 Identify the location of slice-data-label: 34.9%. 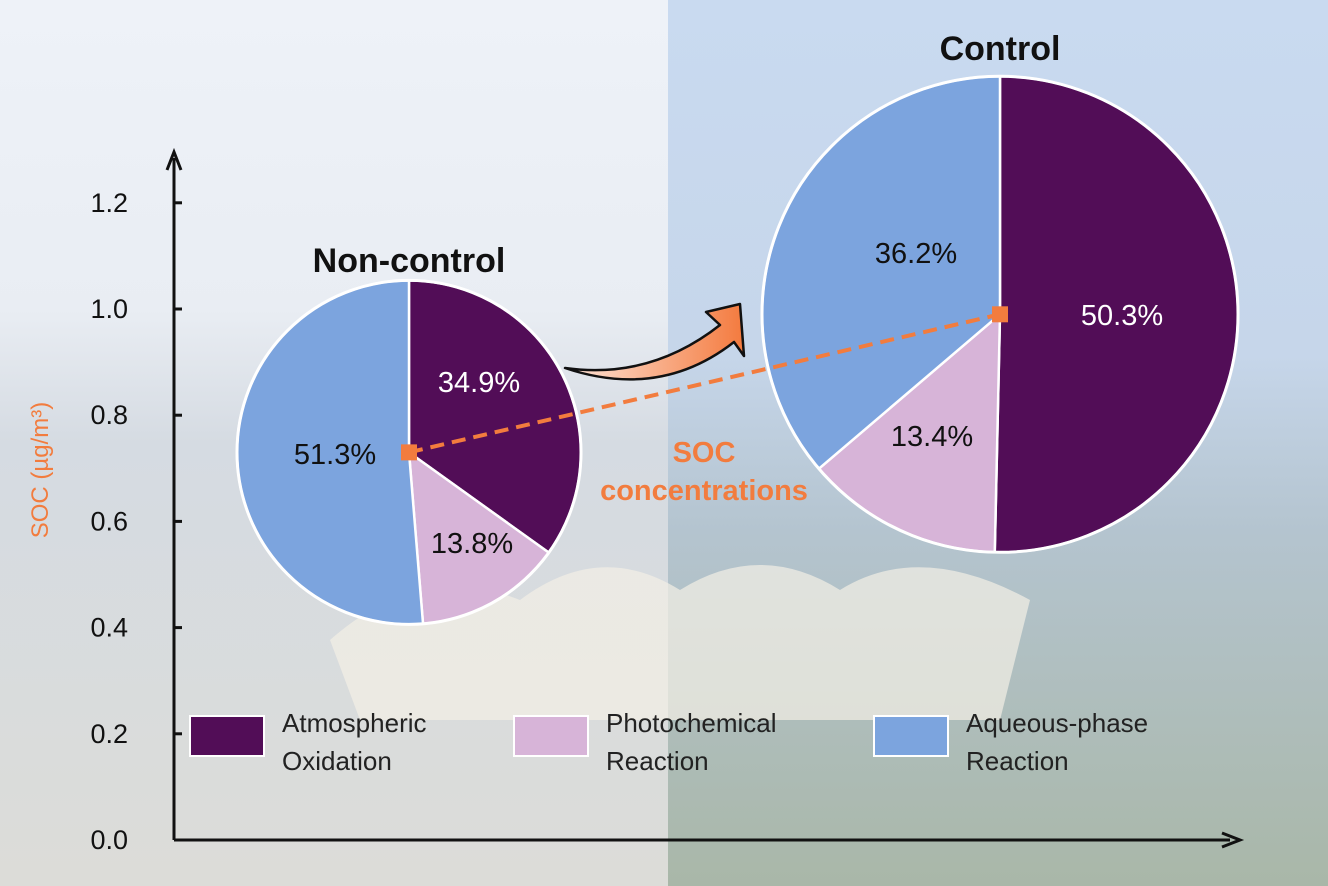
(479, 383).